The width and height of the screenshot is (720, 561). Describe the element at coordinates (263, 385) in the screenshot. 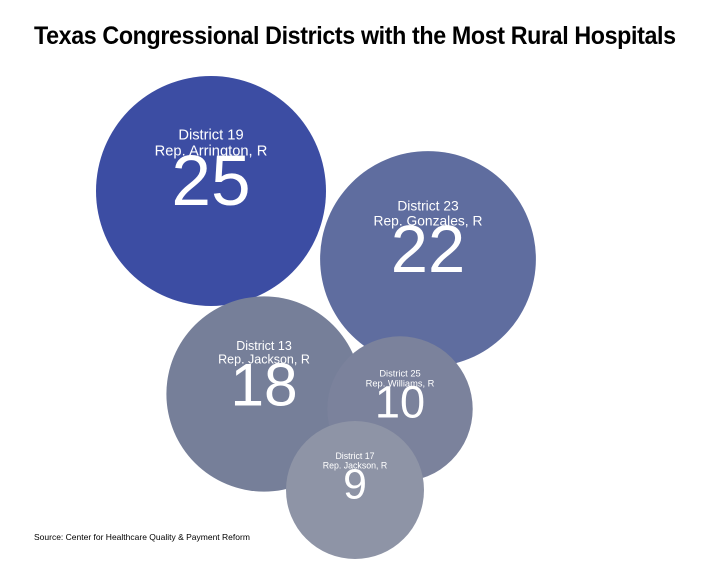

I see `bubble-value-label: 18` at that location.